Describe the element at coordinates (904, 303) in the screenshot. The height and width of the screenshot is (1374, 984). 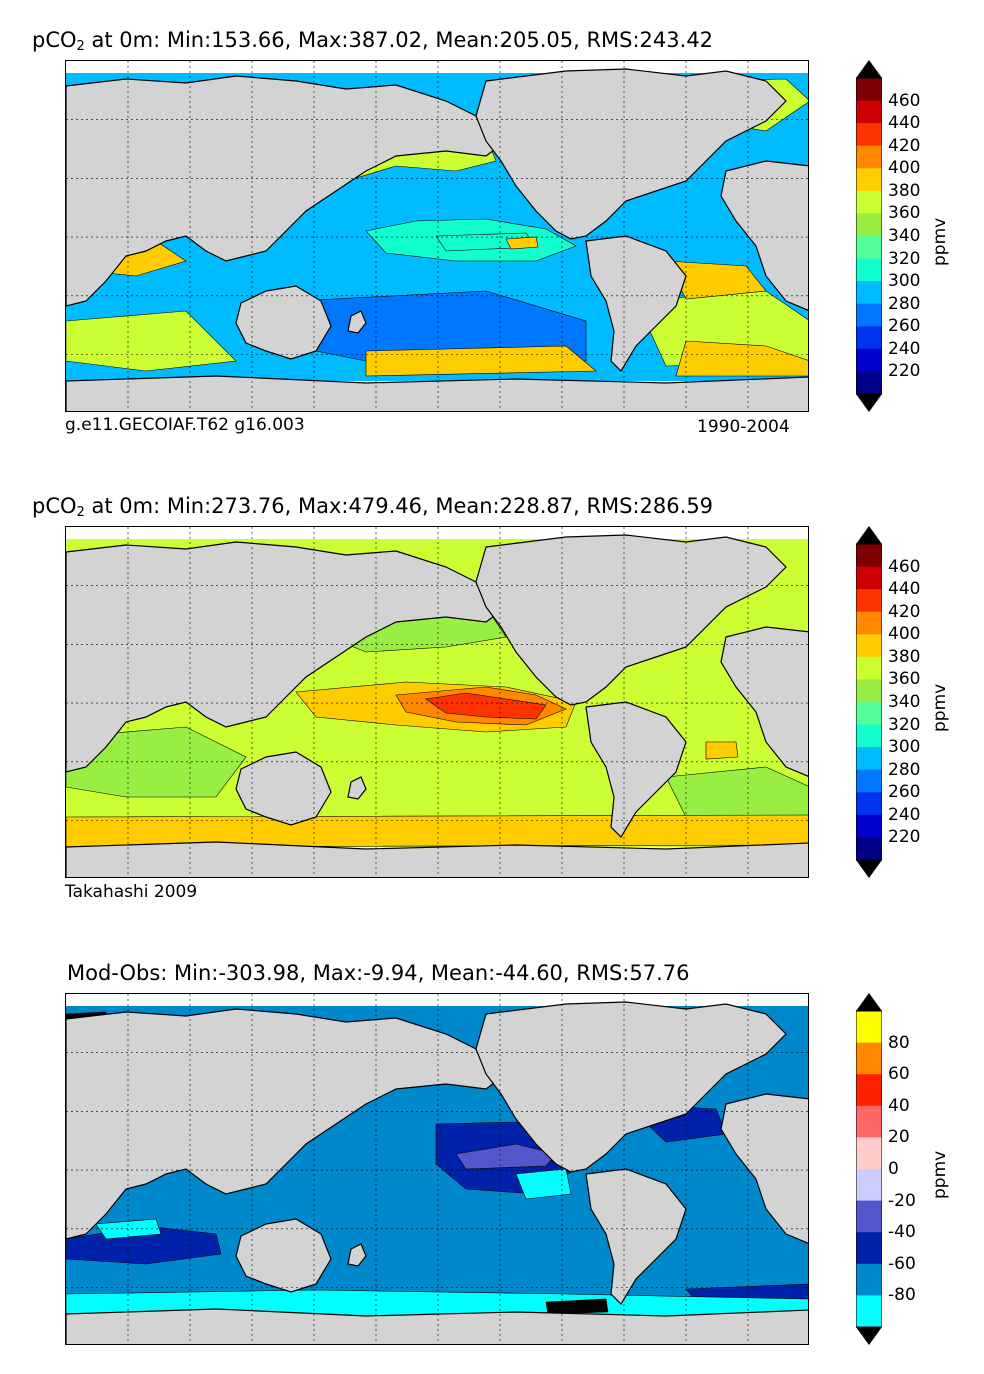
I see `colorbar-tick-label: 280` at that location.